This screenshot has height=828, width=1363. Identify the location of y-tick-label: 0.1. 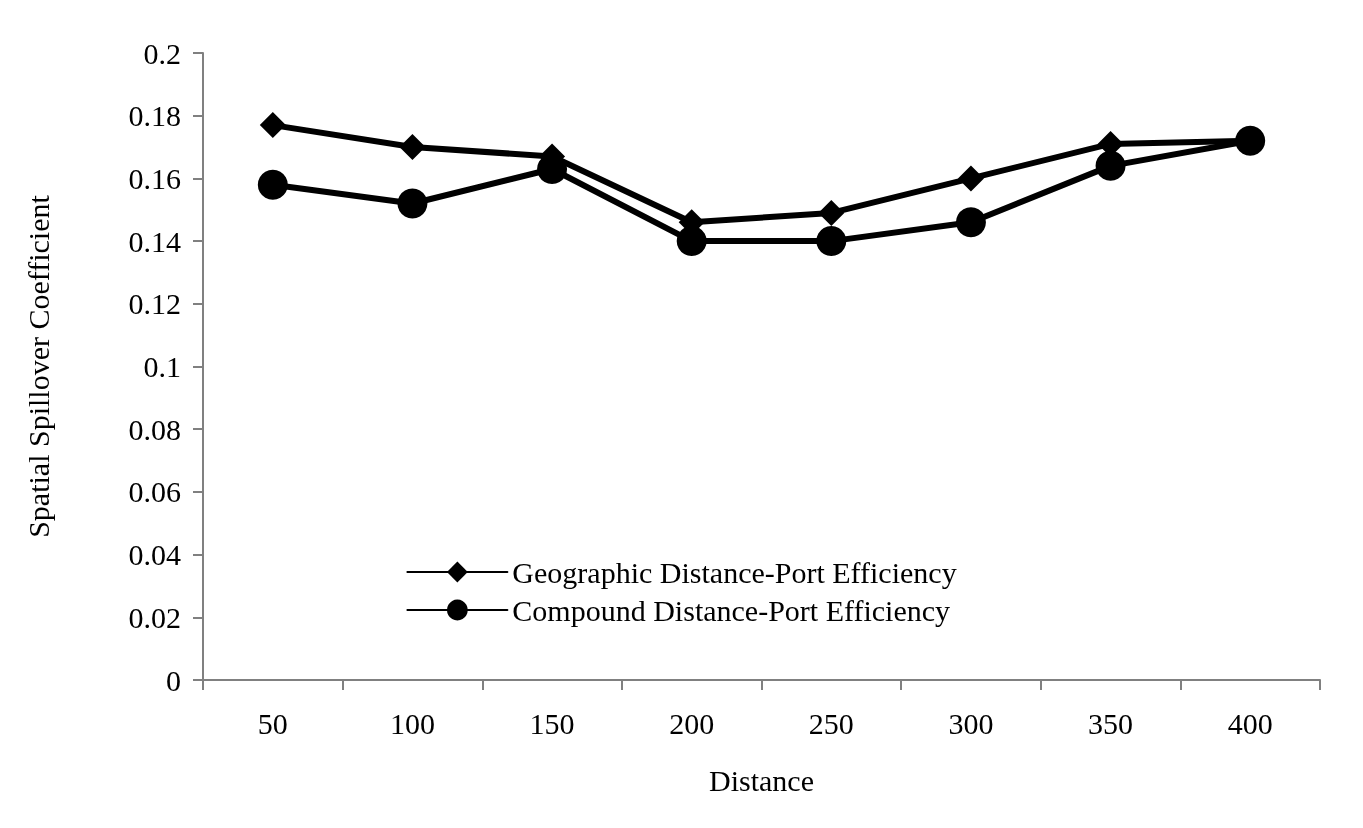
(162, 366).